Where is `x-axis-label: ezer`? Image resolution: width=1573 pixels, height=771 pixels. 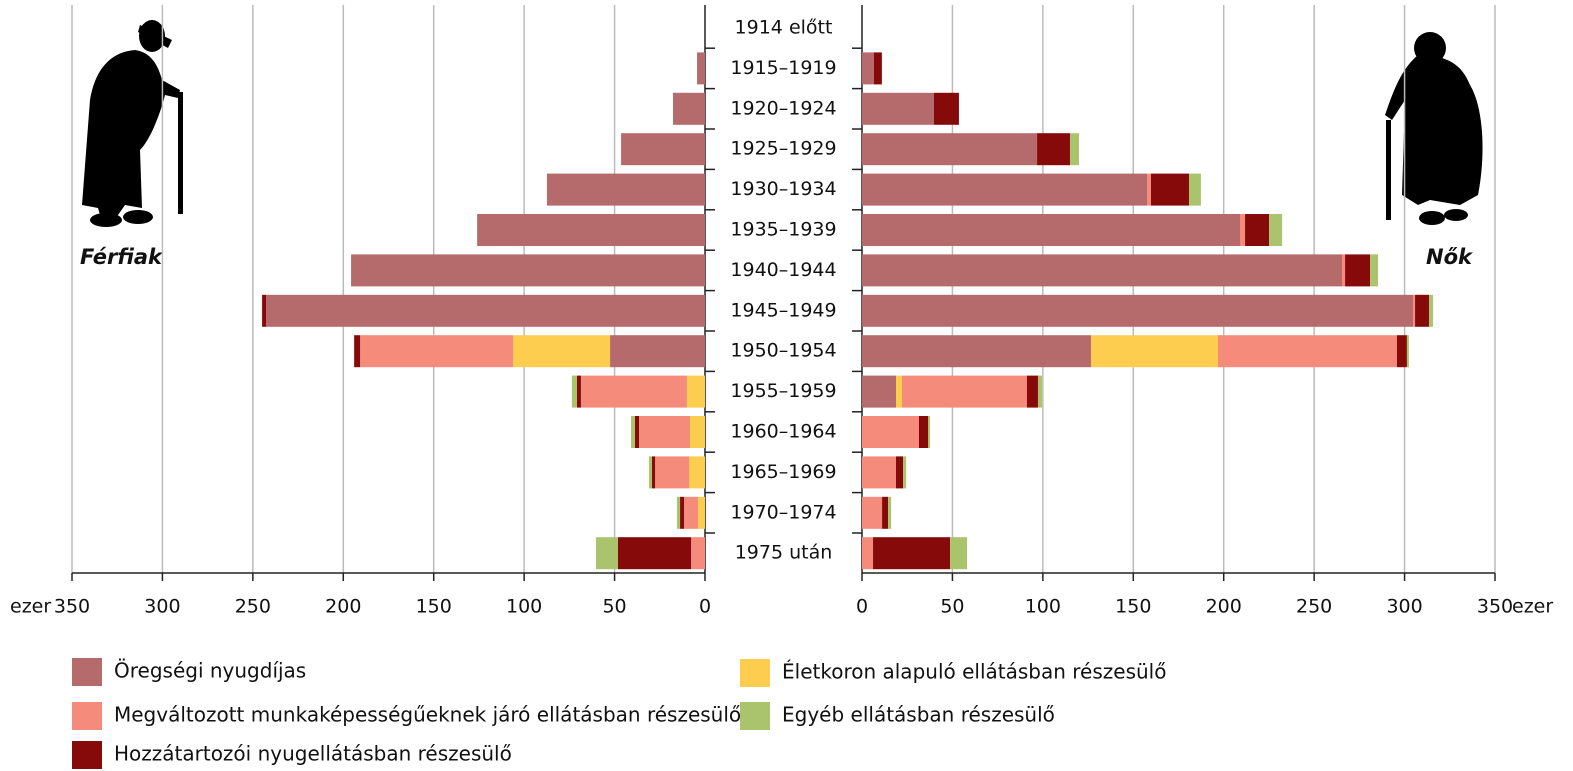 x-axis-label: ezer is located at coordinates (1532, 607).